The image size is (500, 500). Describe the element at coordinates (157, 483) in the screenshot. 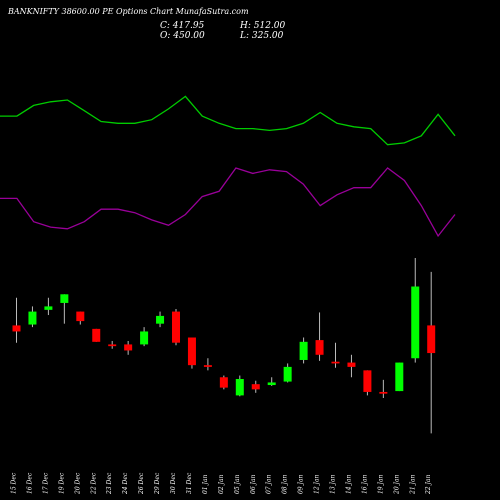

I see `x-tick-label: 29 Dec` at that location.